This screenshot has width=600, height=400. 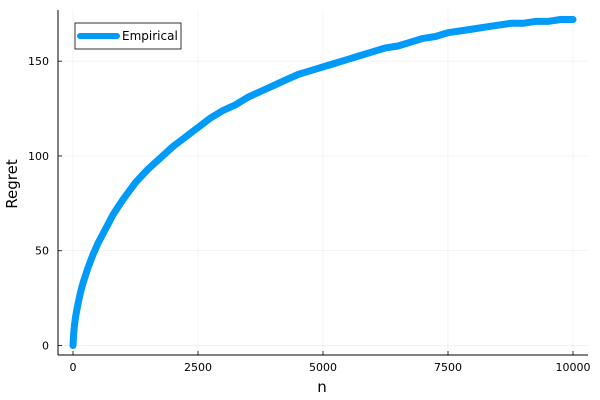 I want to click on legend: Empirical, so click(x=128, y=36).